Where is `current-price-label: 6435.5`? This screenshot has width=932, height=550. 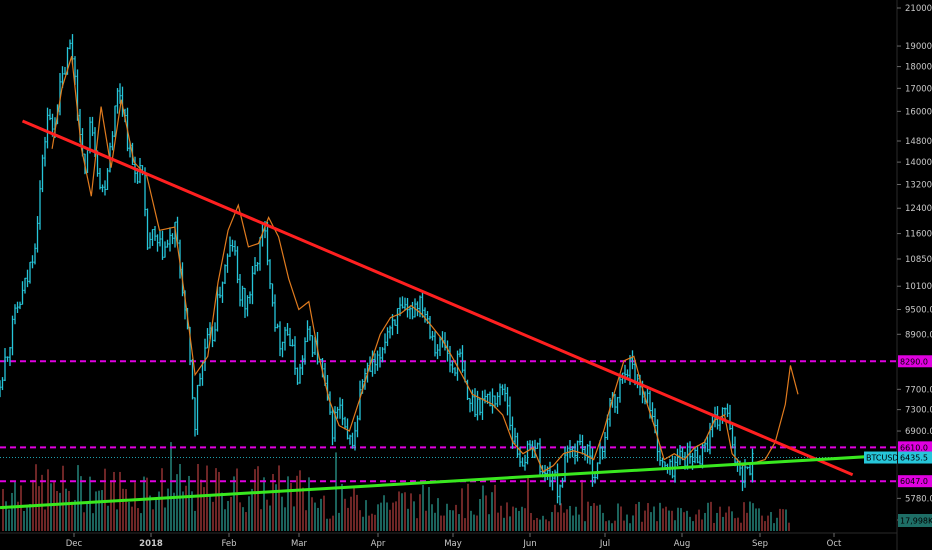 current-price-label: 6435.5 is located at coordinates (914, 458).